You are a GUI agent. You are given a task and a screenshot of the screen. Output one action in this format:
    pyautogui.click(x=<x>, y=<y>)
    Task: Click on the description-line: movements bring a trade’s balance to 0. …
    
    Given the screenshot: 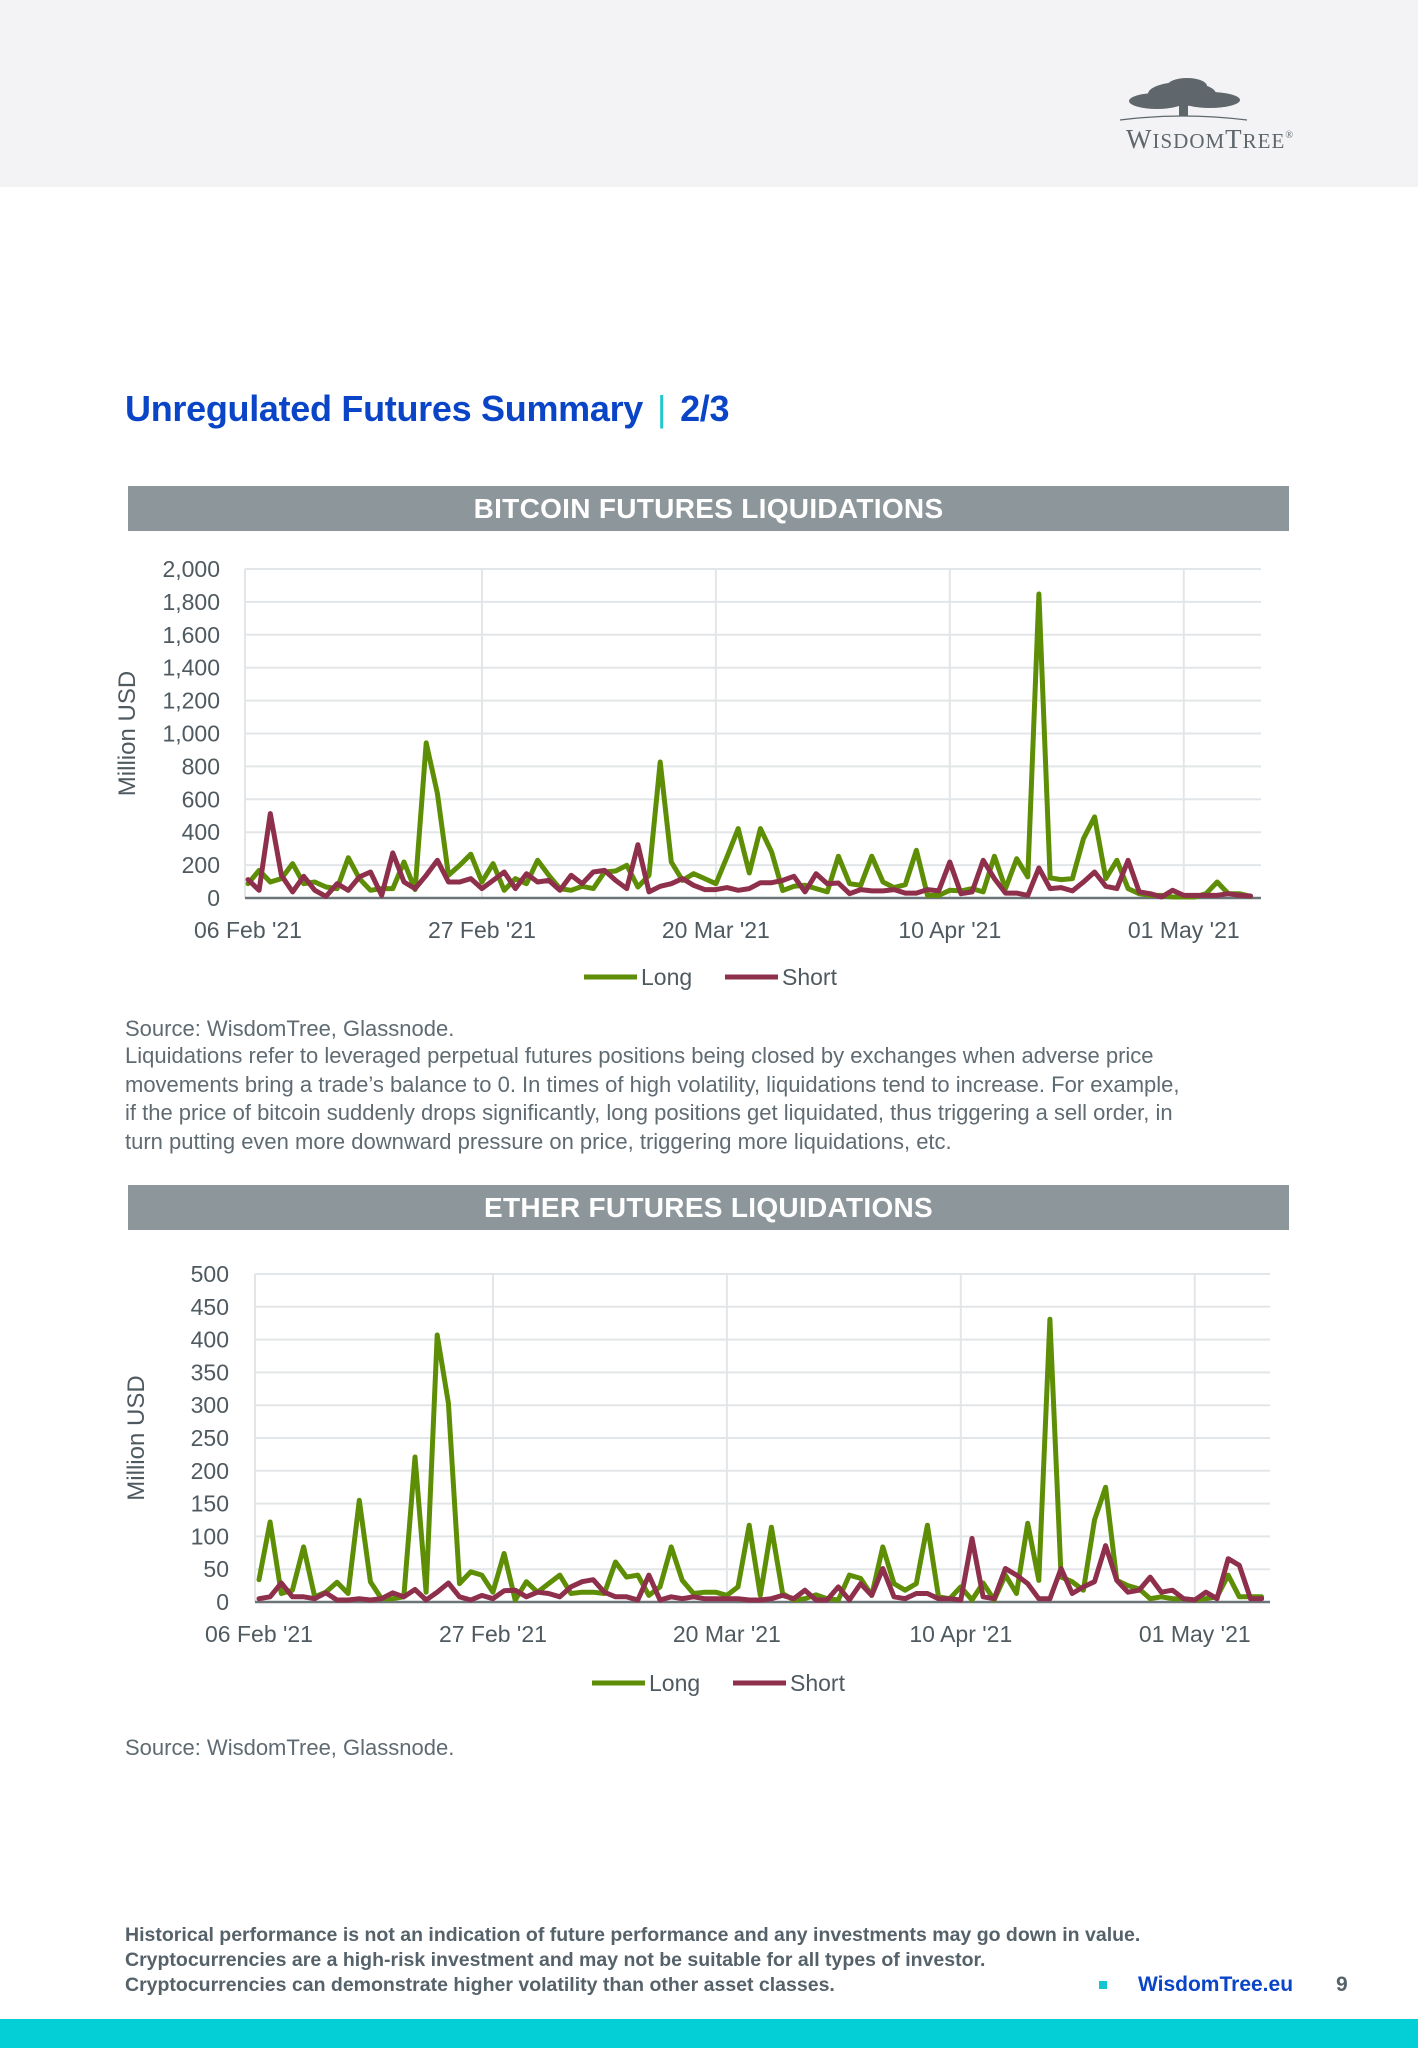 What is the action you would take?
    pyautogui.click(x=652, y=1084)
    